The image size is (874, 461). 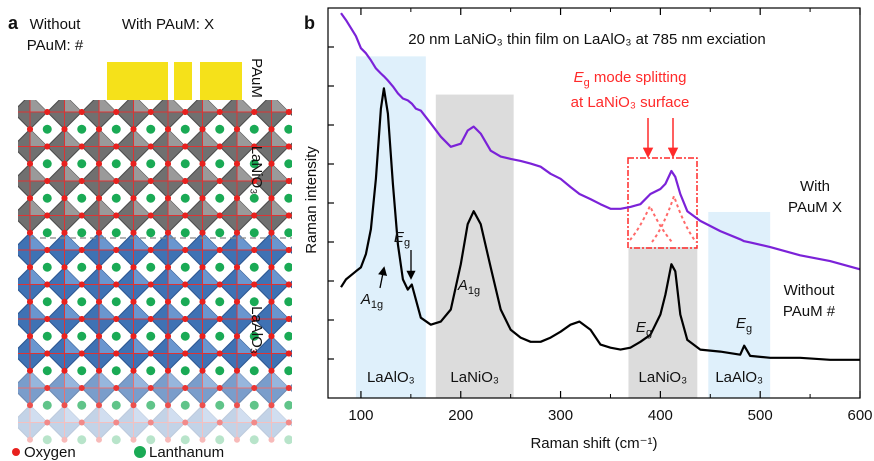 What do you see at coordinates (140, 452) in the screenshot?
I see `legend-marker` at bounding box center [140, 452].